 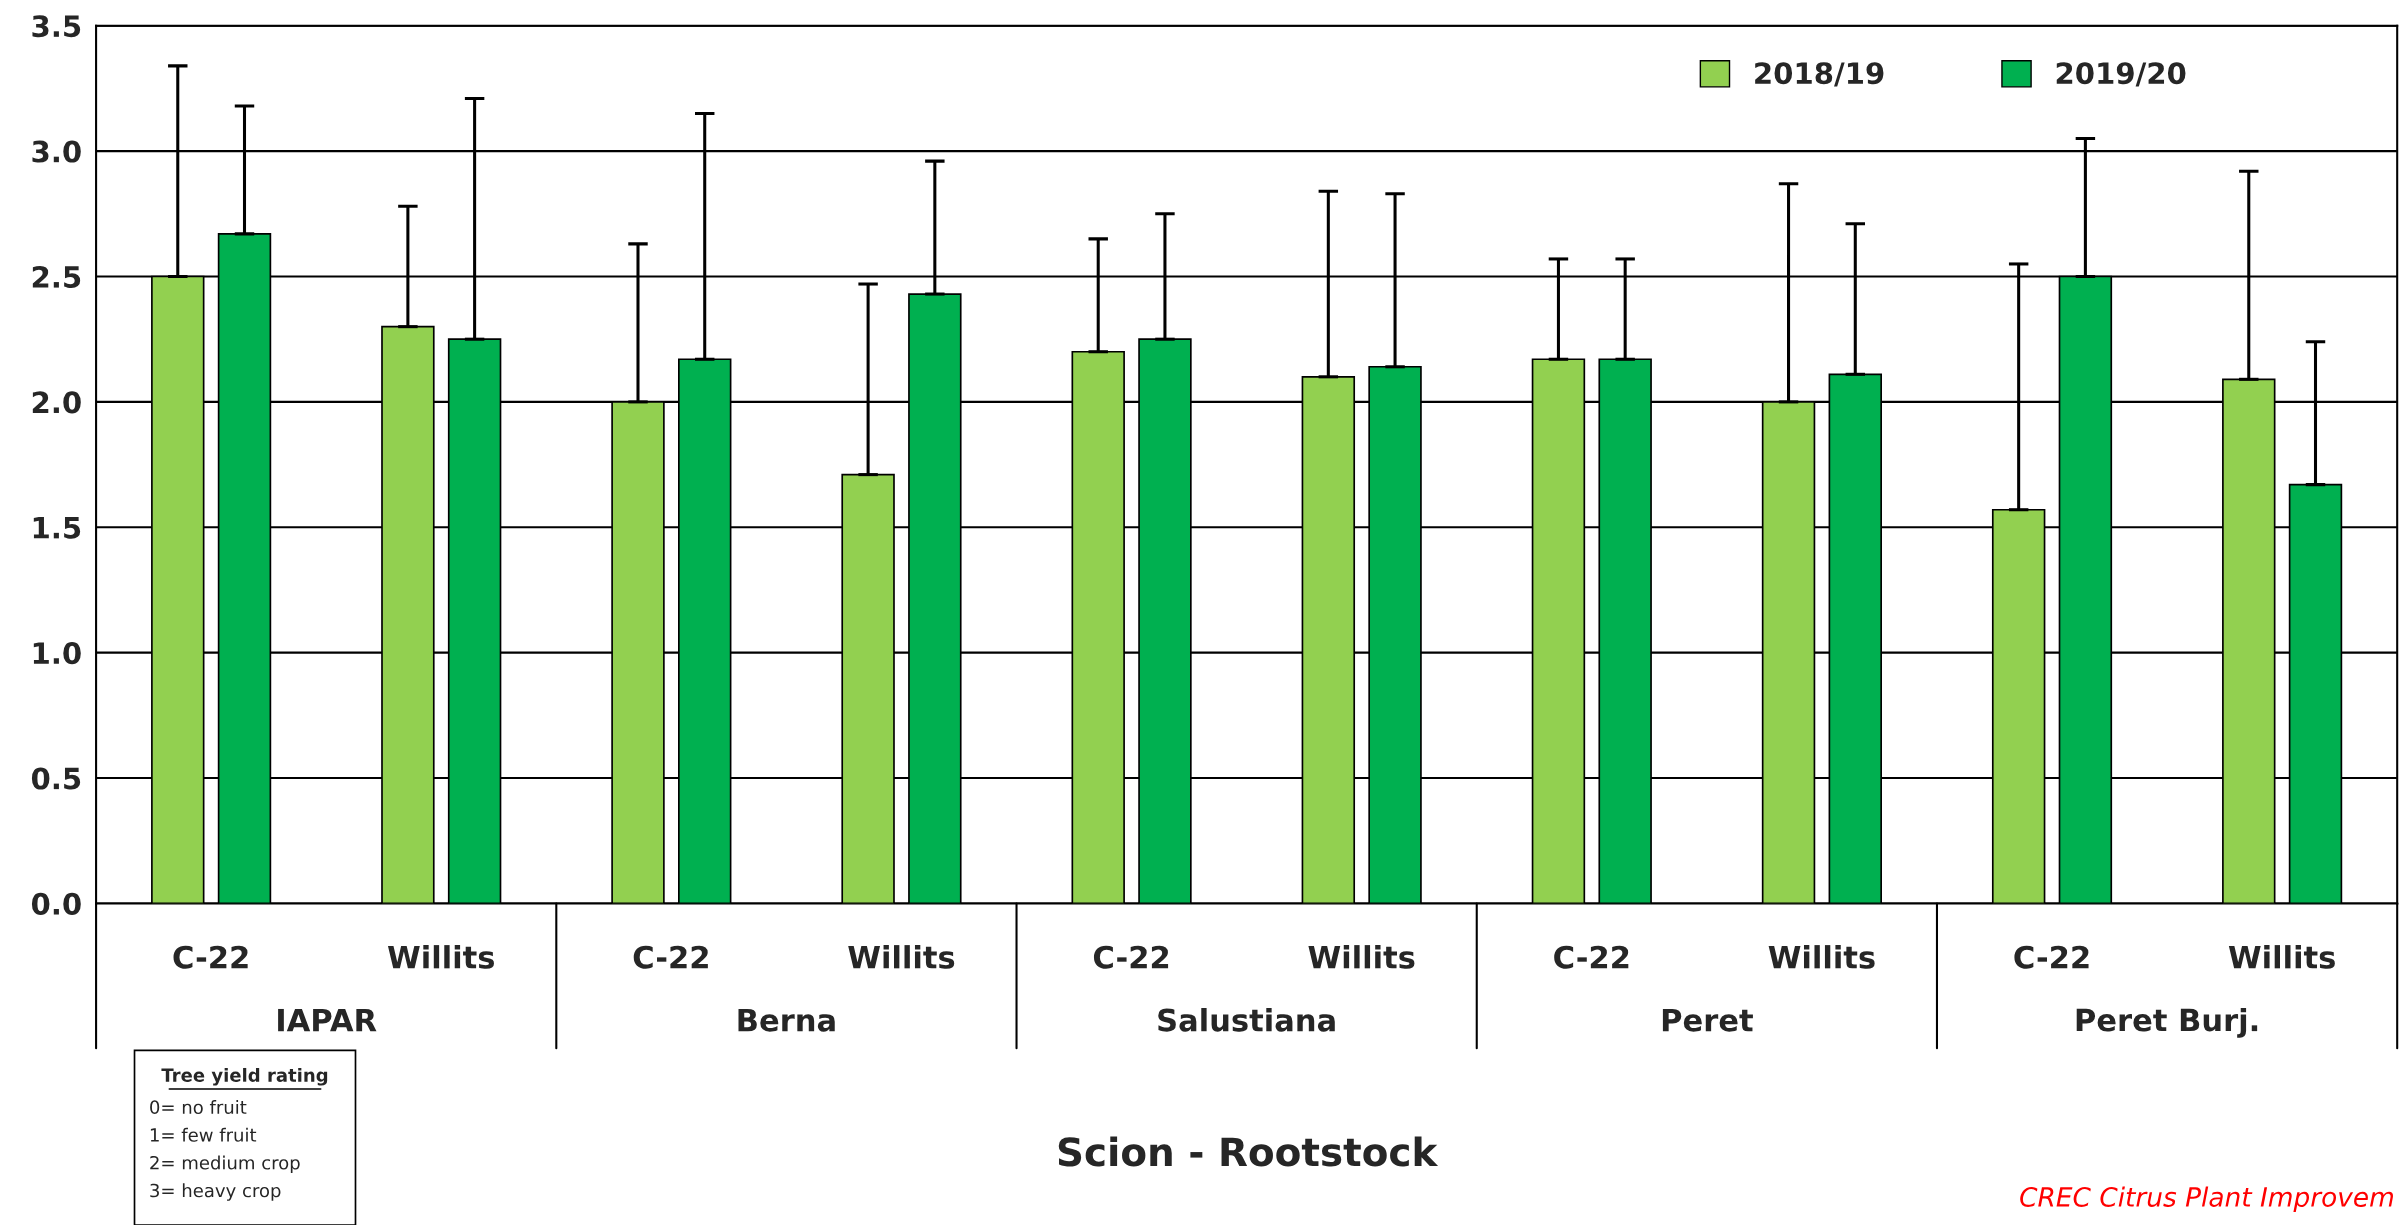 I want to click on y-tick-label: 0.0, so click(x=56, y=903).